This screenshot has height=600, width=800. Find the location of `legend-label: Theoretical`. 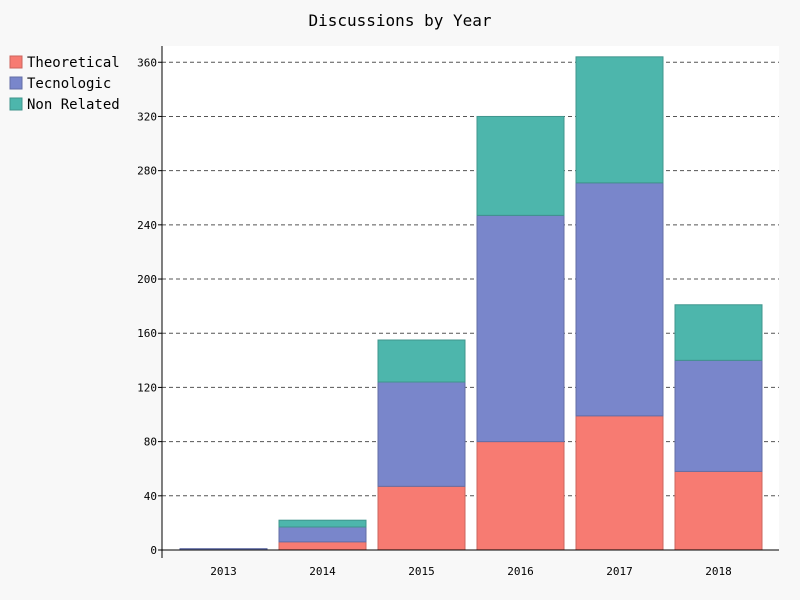

legend-label: Theoretical is located at coordinates (73, 63).